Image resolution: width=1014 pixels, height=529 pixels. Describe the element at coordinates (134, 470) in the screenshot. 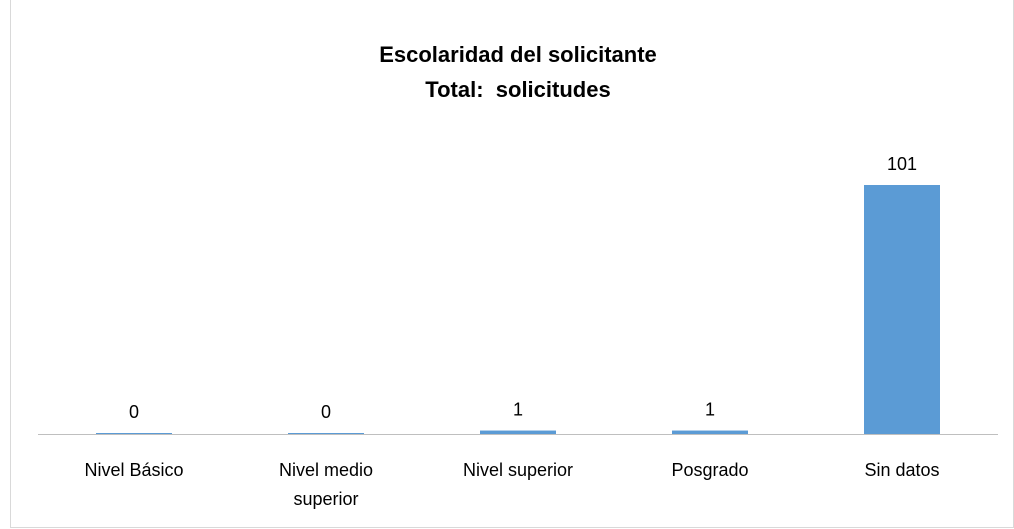

I see `x-tick-label: Nivel Básico` at that location.